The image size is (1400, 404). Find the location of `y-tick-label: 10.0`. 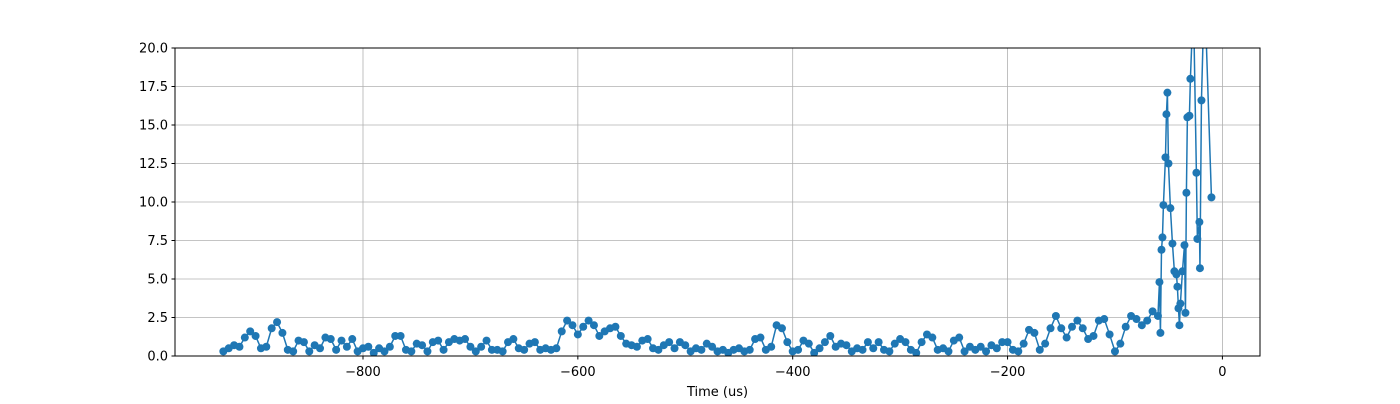

y-tick-label: 10.0 is located at coordinates (153, 203).